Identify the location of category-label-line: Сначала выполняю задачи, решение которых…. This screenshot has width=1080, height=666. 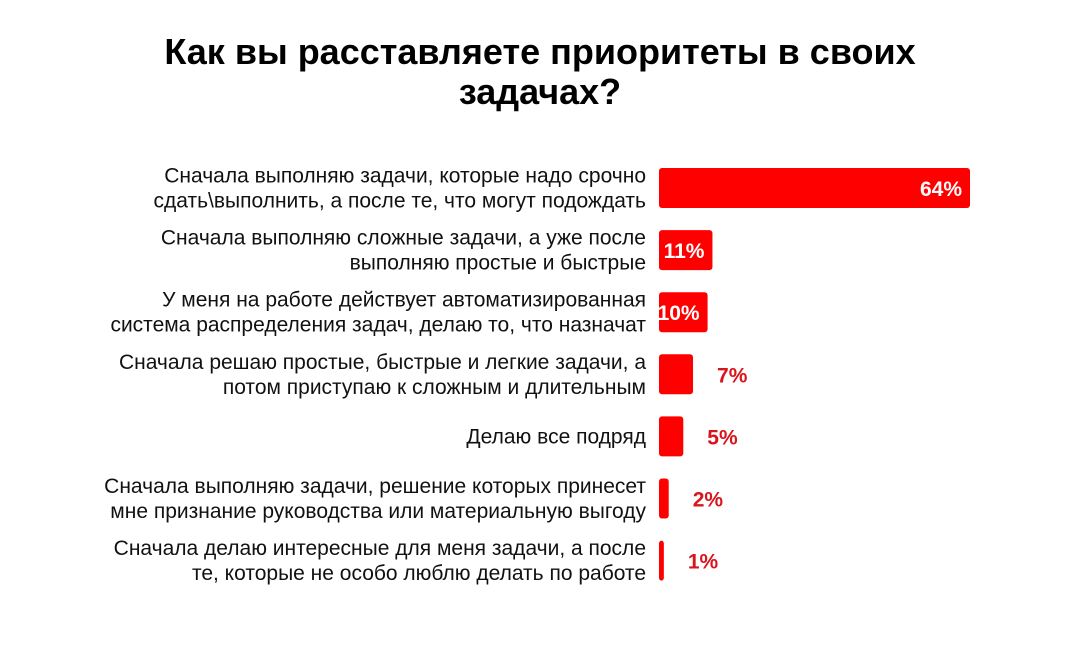
(375, 486).